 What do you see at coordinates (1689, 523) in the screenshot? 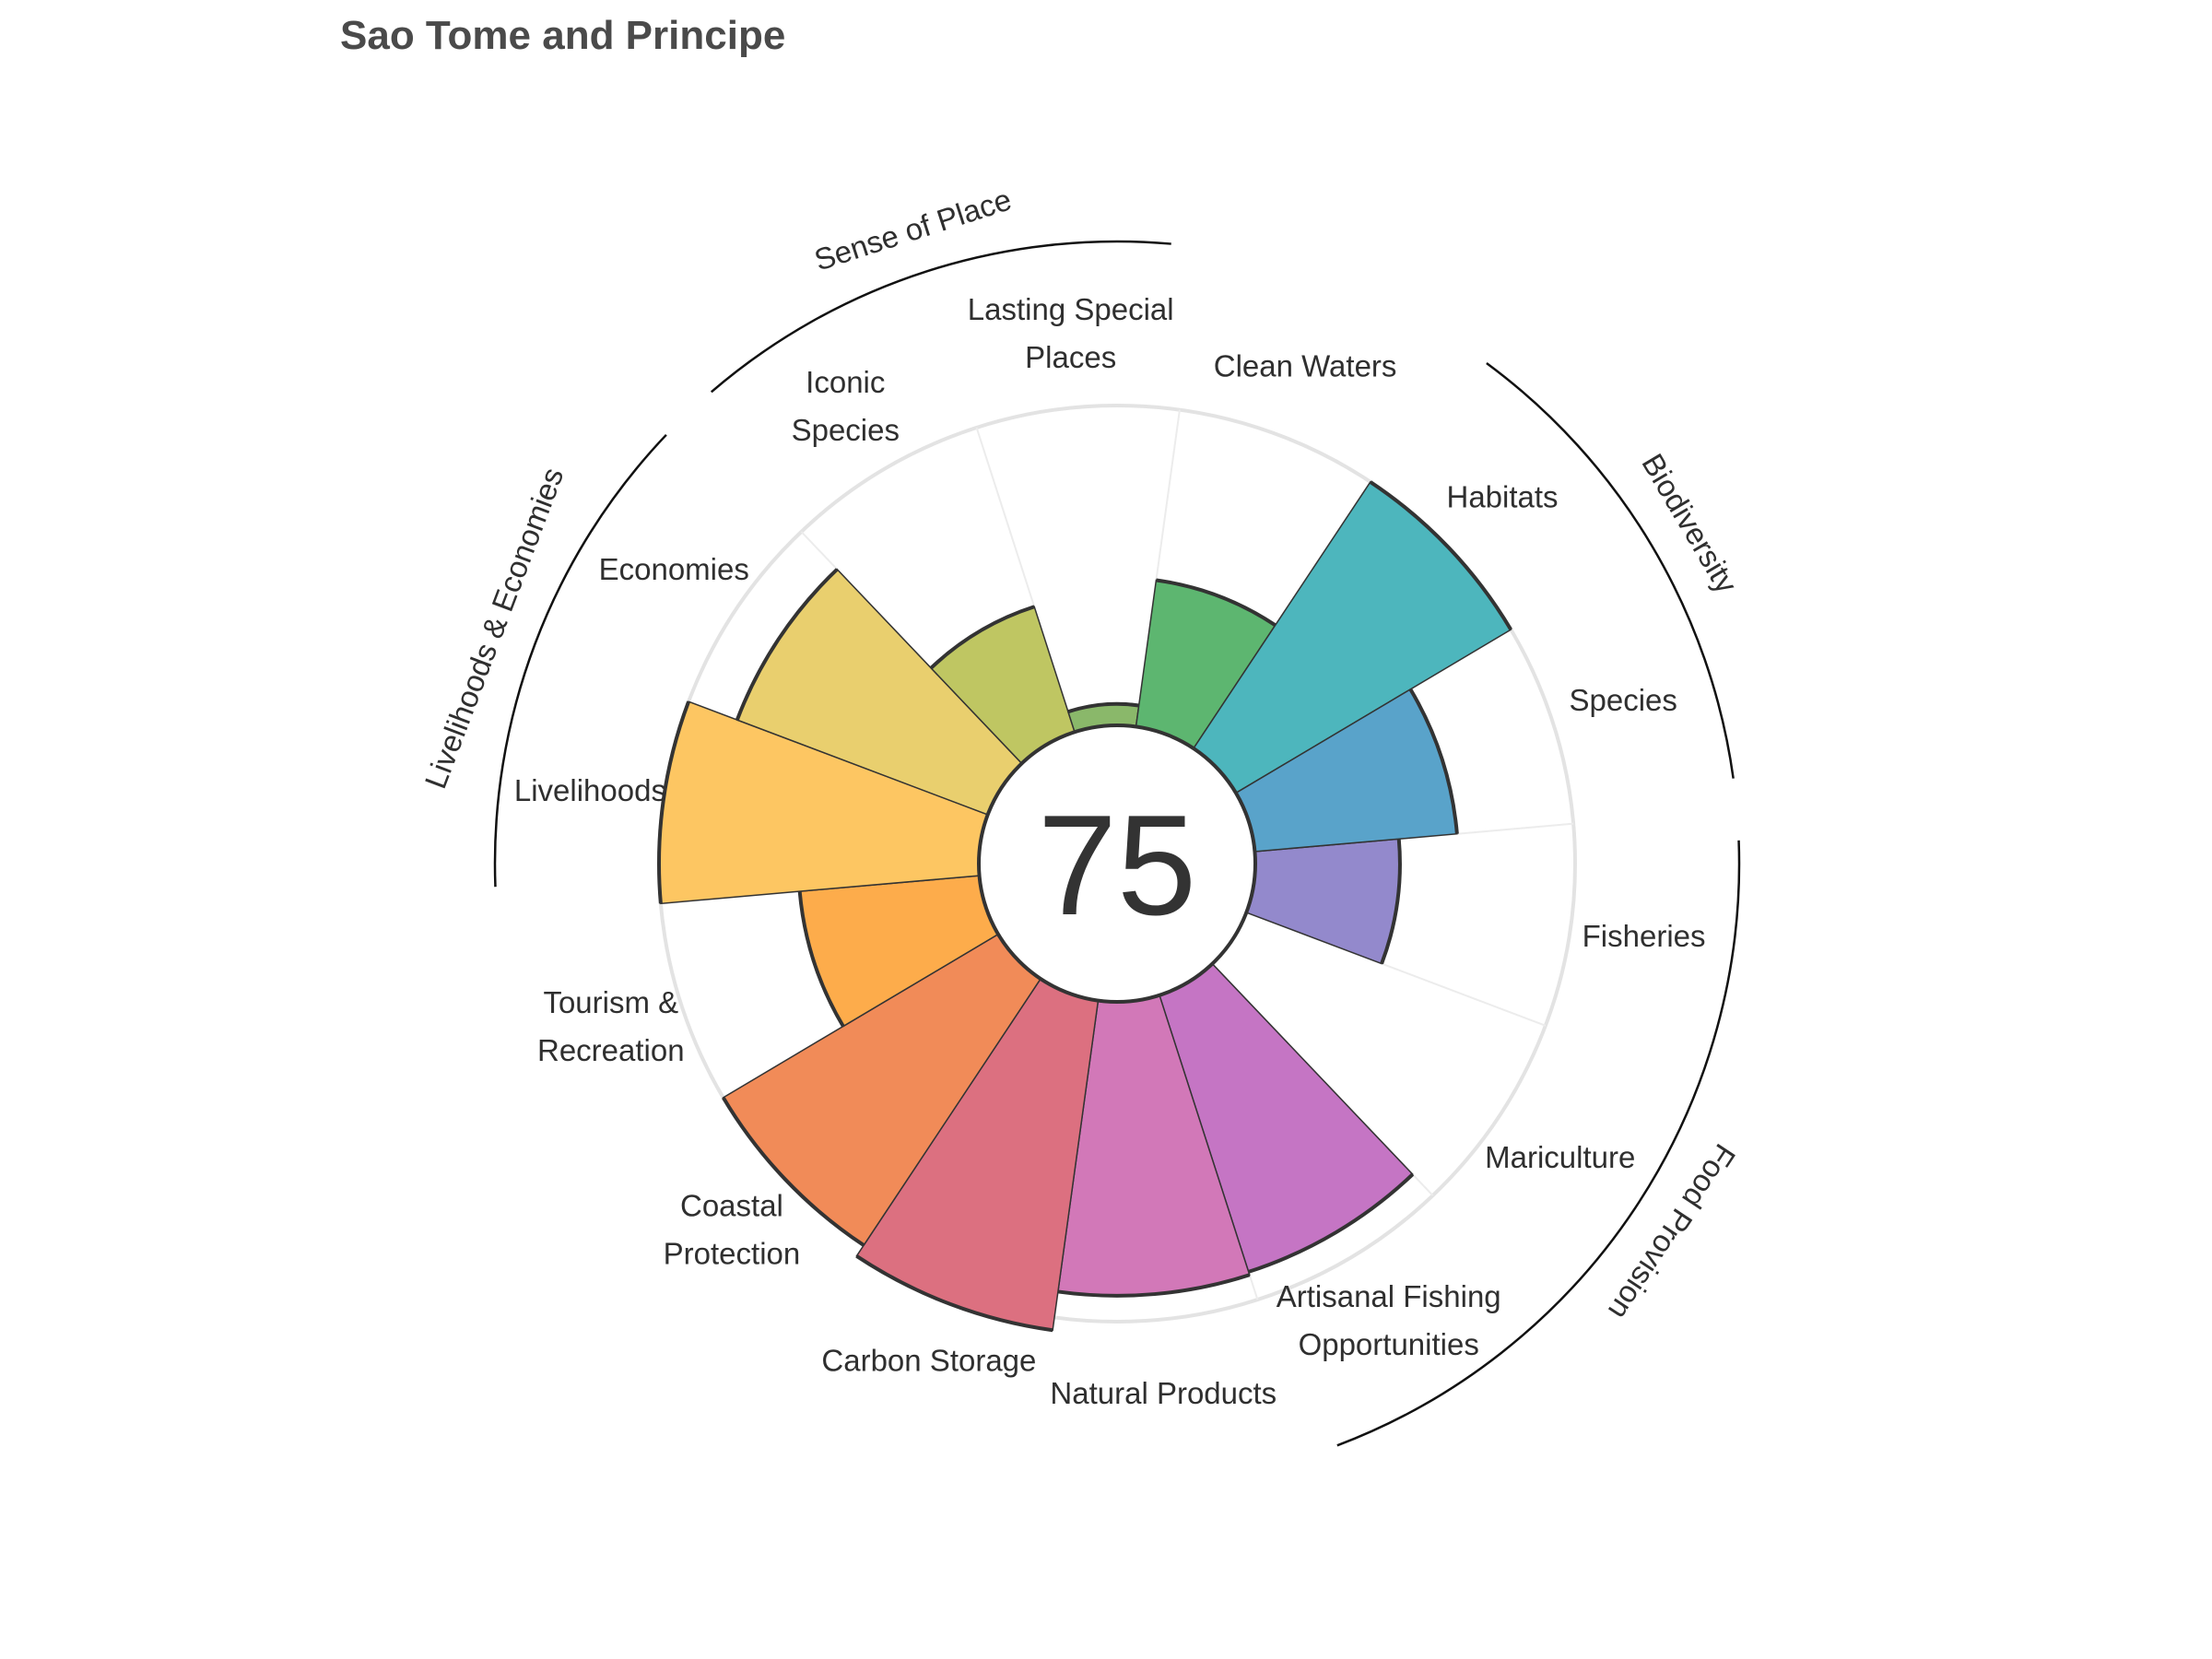
I see `group-label-biodiversity: Biodiversity` at bounding box center [1689, 523].